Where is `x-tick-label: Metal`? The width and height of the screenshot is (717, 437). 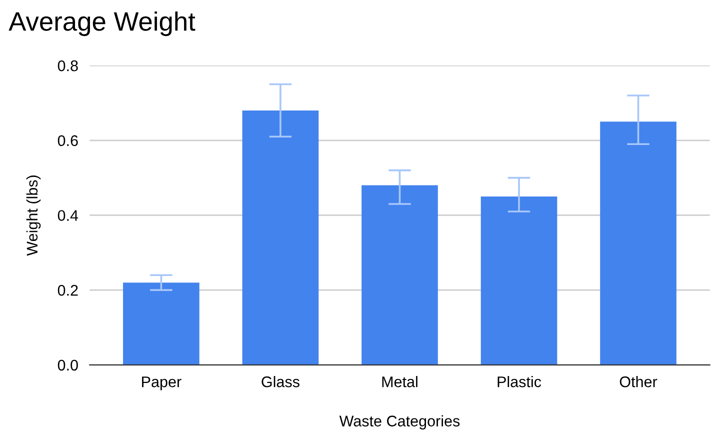 x-tick-label: Metal is located at coordinates (400, 382).